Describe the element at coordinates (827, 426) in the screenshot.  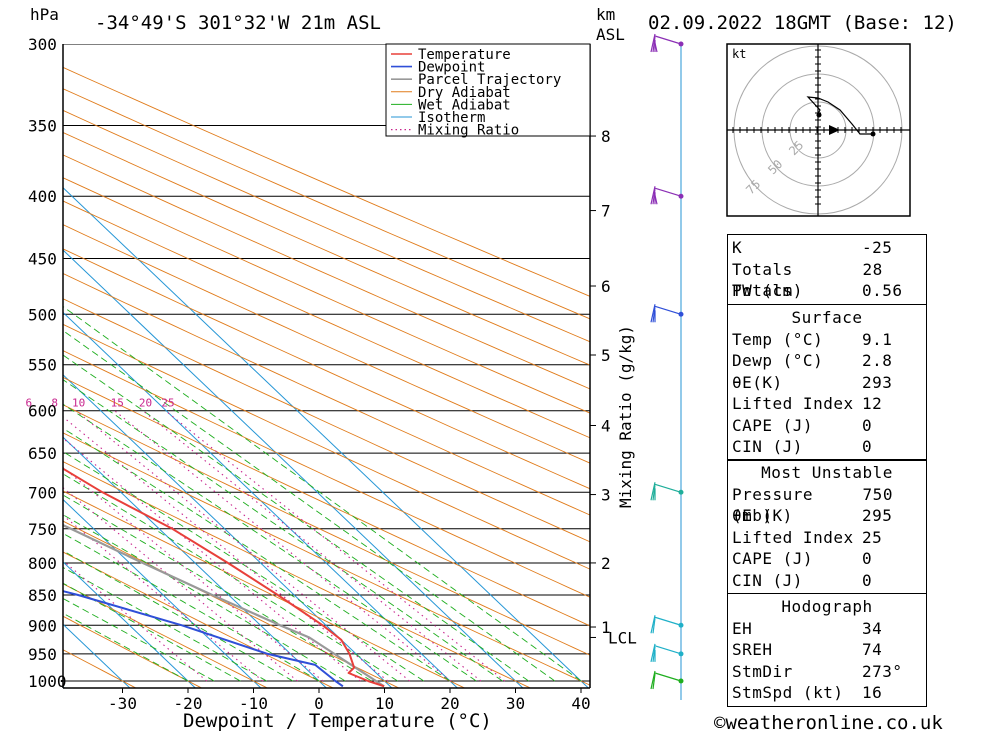
I see `index-row: CAPE (J) 0` at that location.